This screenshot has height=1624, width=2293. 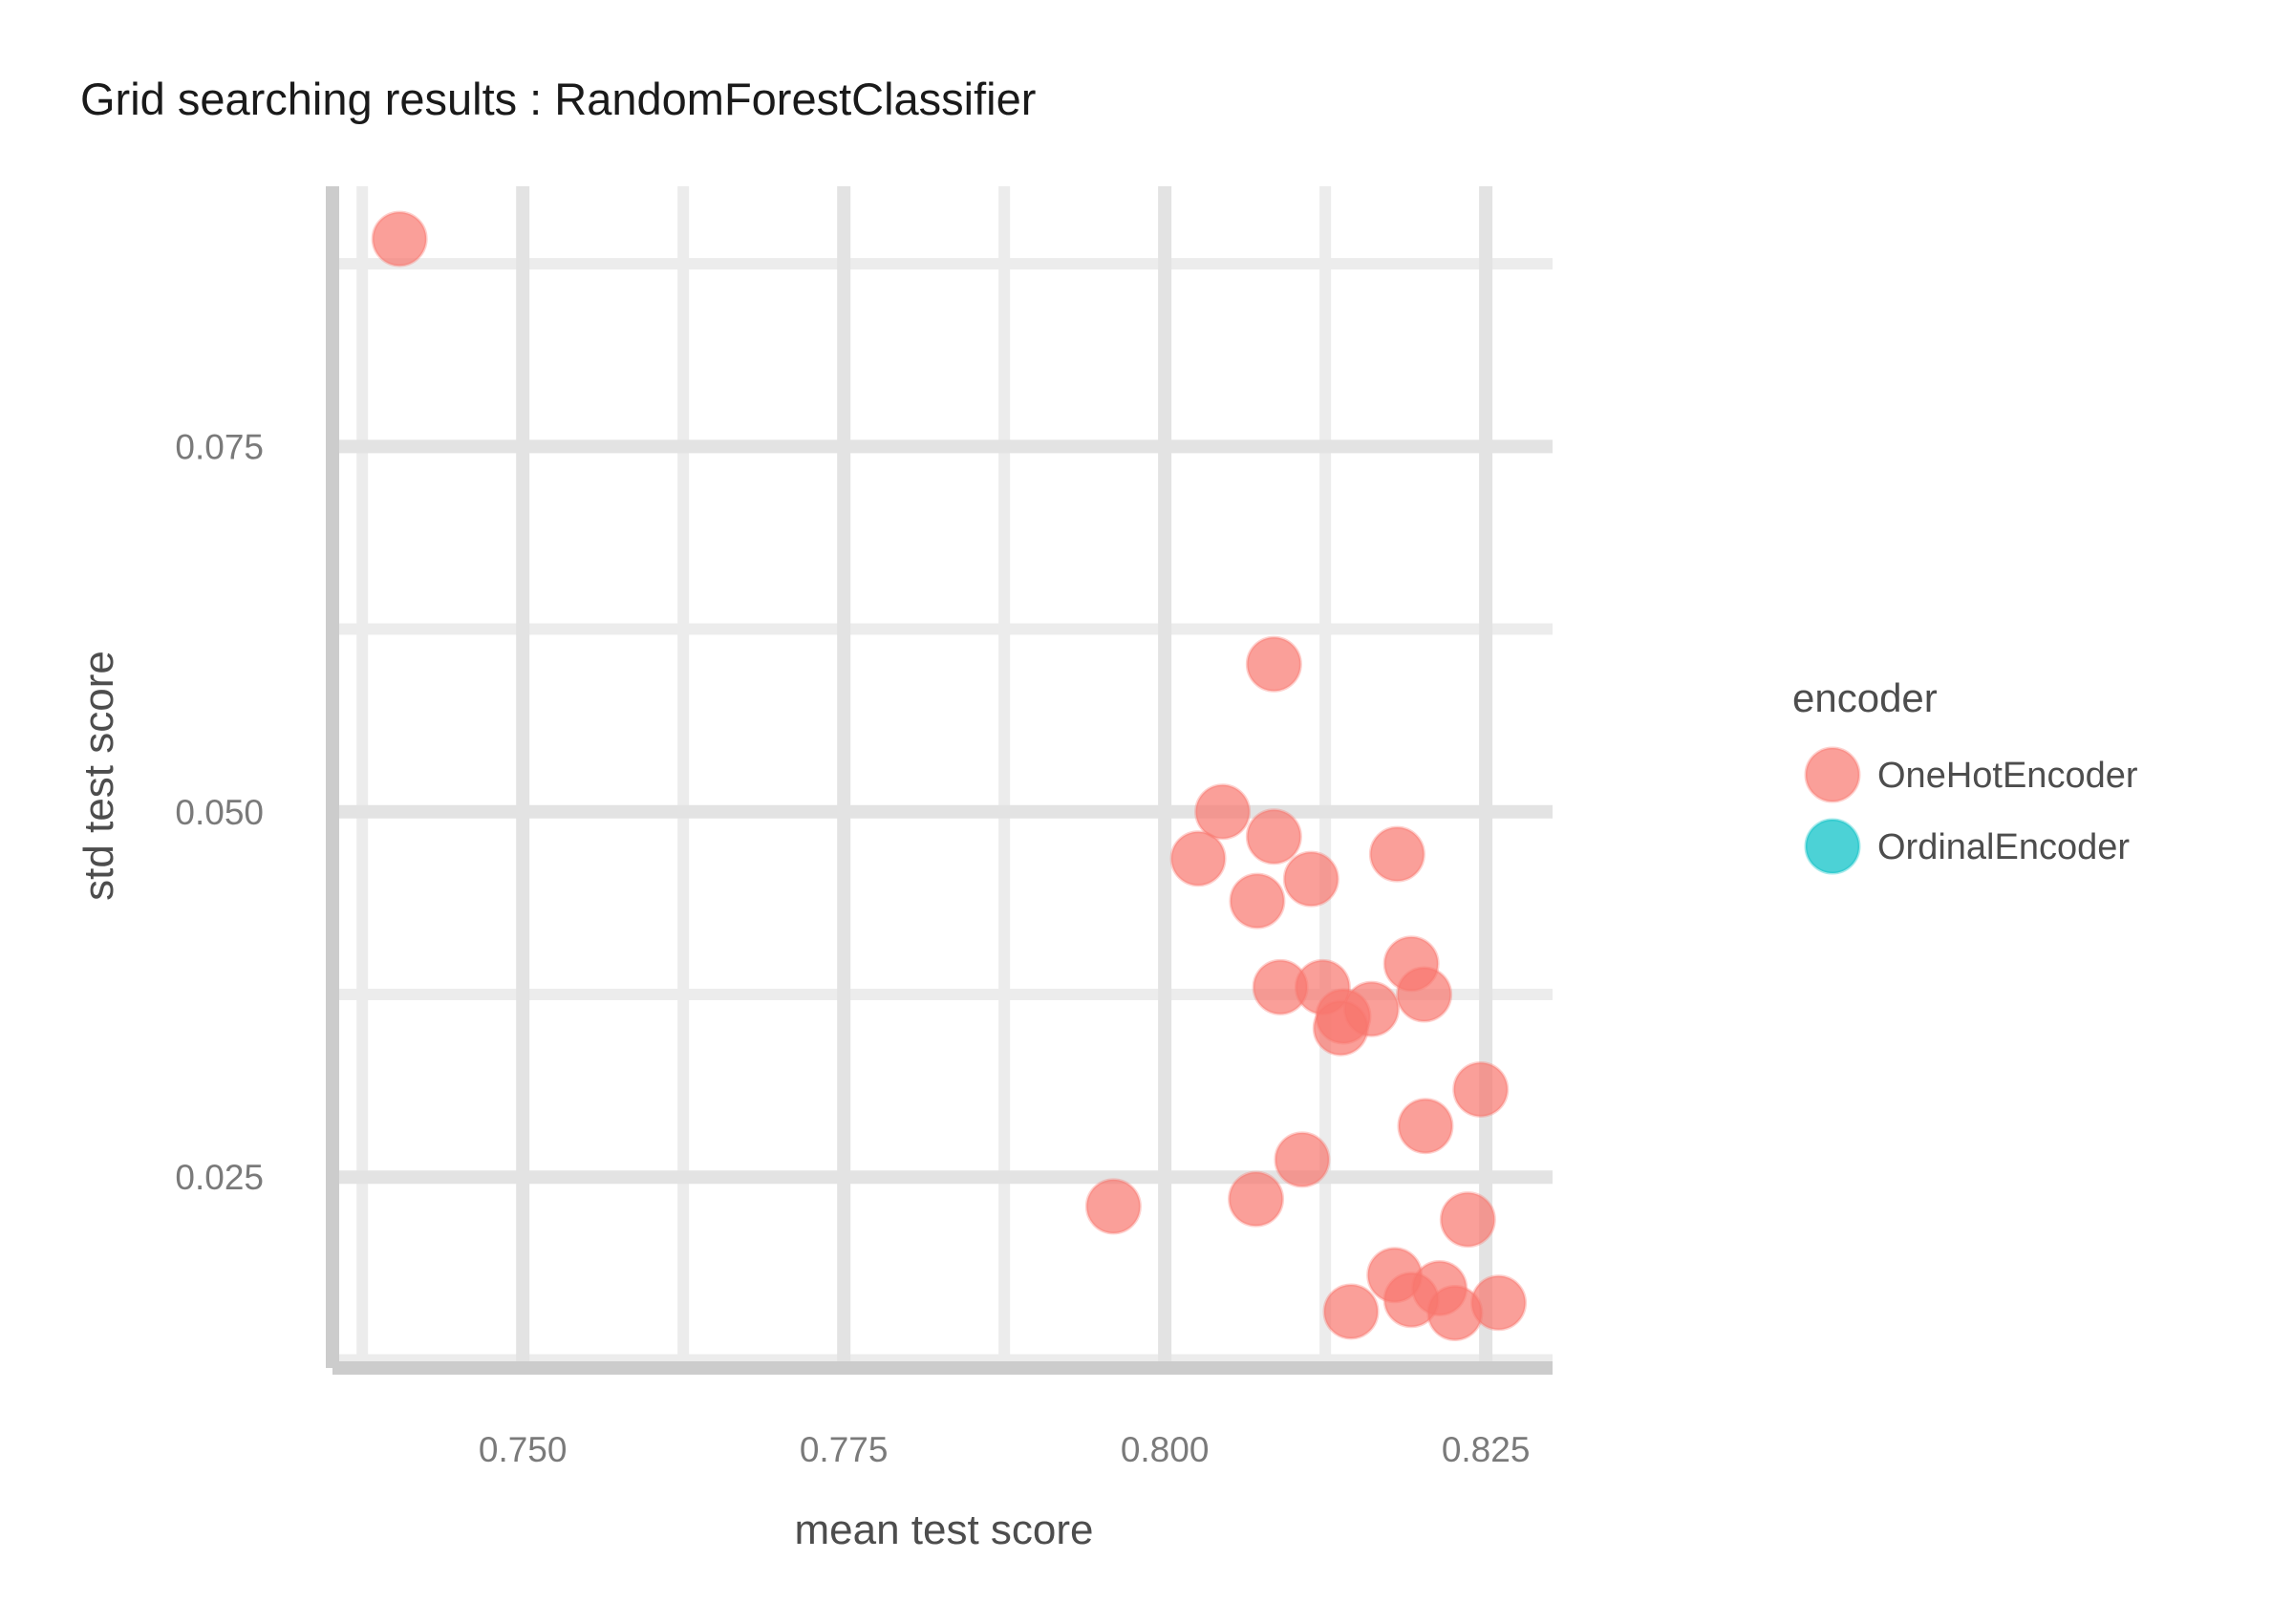 I want to click on y-axis-title: std test score, so click(x=98, y=776).